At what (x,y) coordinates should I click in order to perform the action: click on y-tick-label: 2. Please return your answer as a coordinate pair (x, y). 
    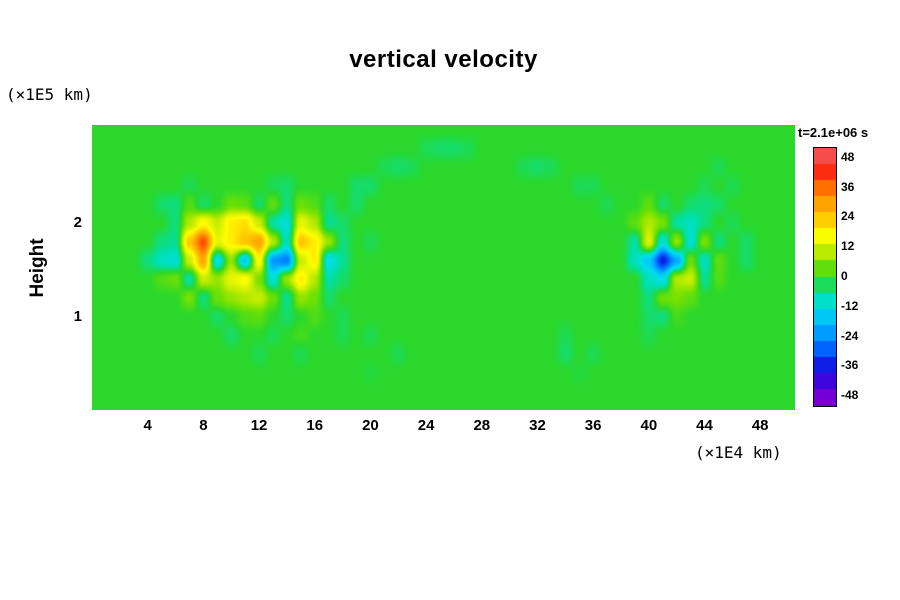
    Looking at the image, I should click on (77, 223).